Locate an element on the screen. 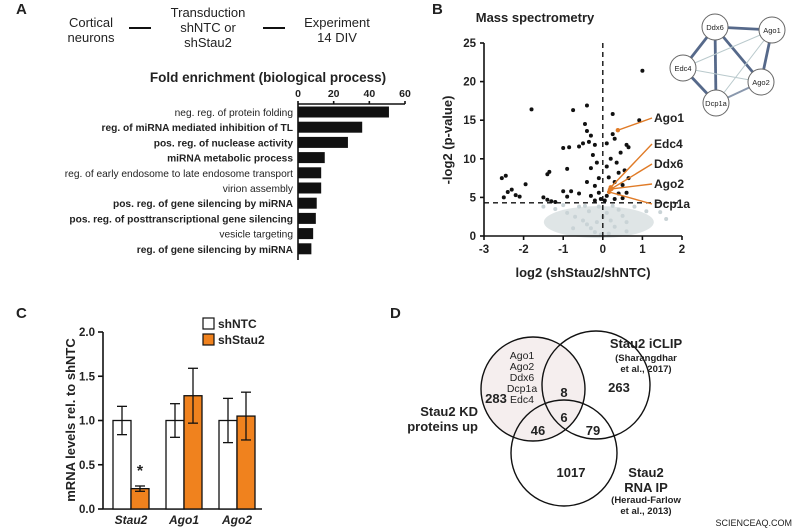 This screenshot has width=800, height=530. venn-set-label-rnaip: RNA IP is located at coordinates (646, 487).